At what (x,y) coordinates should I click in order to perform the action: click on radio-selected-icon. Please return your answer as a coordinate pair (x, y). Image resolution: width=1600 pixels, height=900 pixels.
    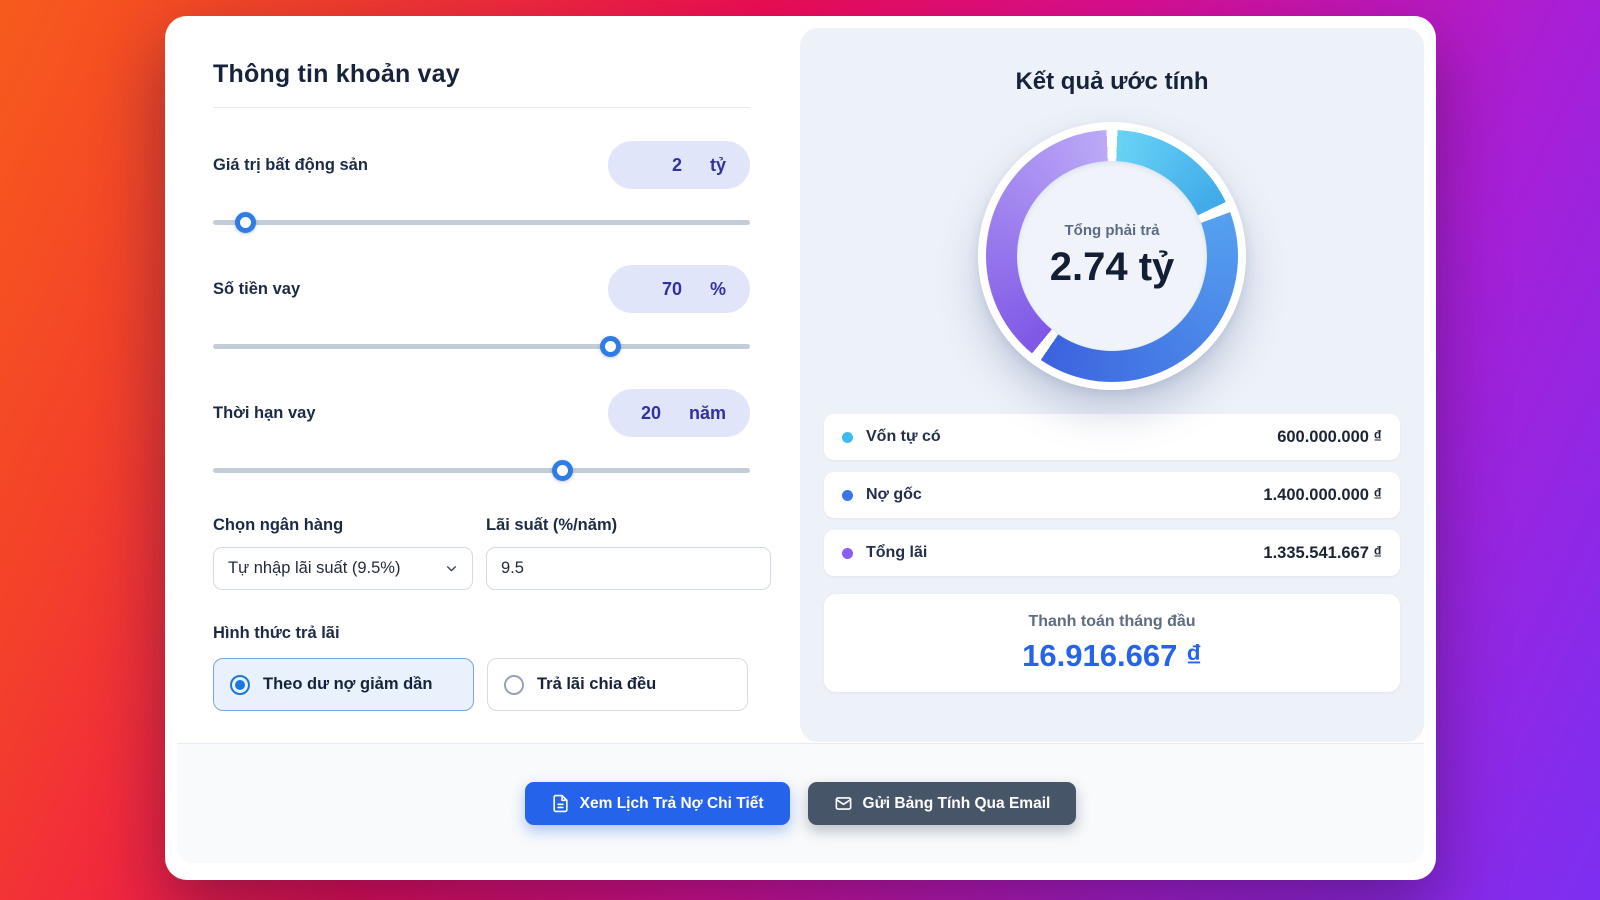
    Looking at the image, I should click on (240, 684).